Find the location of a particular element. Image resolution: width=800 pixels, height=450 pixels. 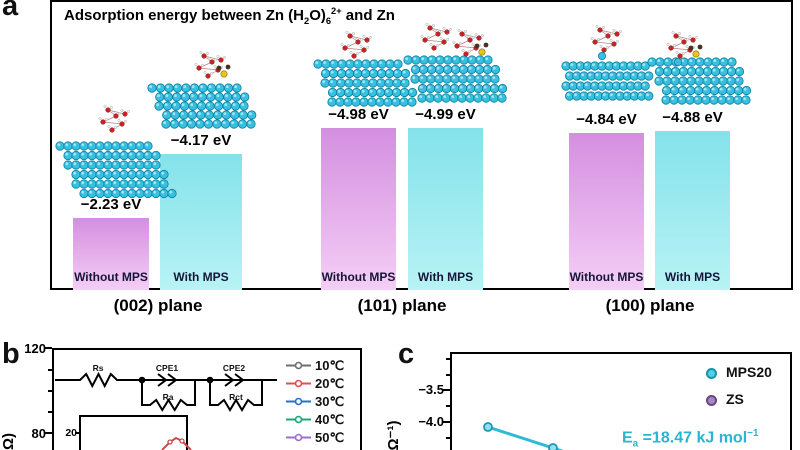

panel-c-y-axis-label: (Ω⁻¹) is located at coordinates (393, 435).